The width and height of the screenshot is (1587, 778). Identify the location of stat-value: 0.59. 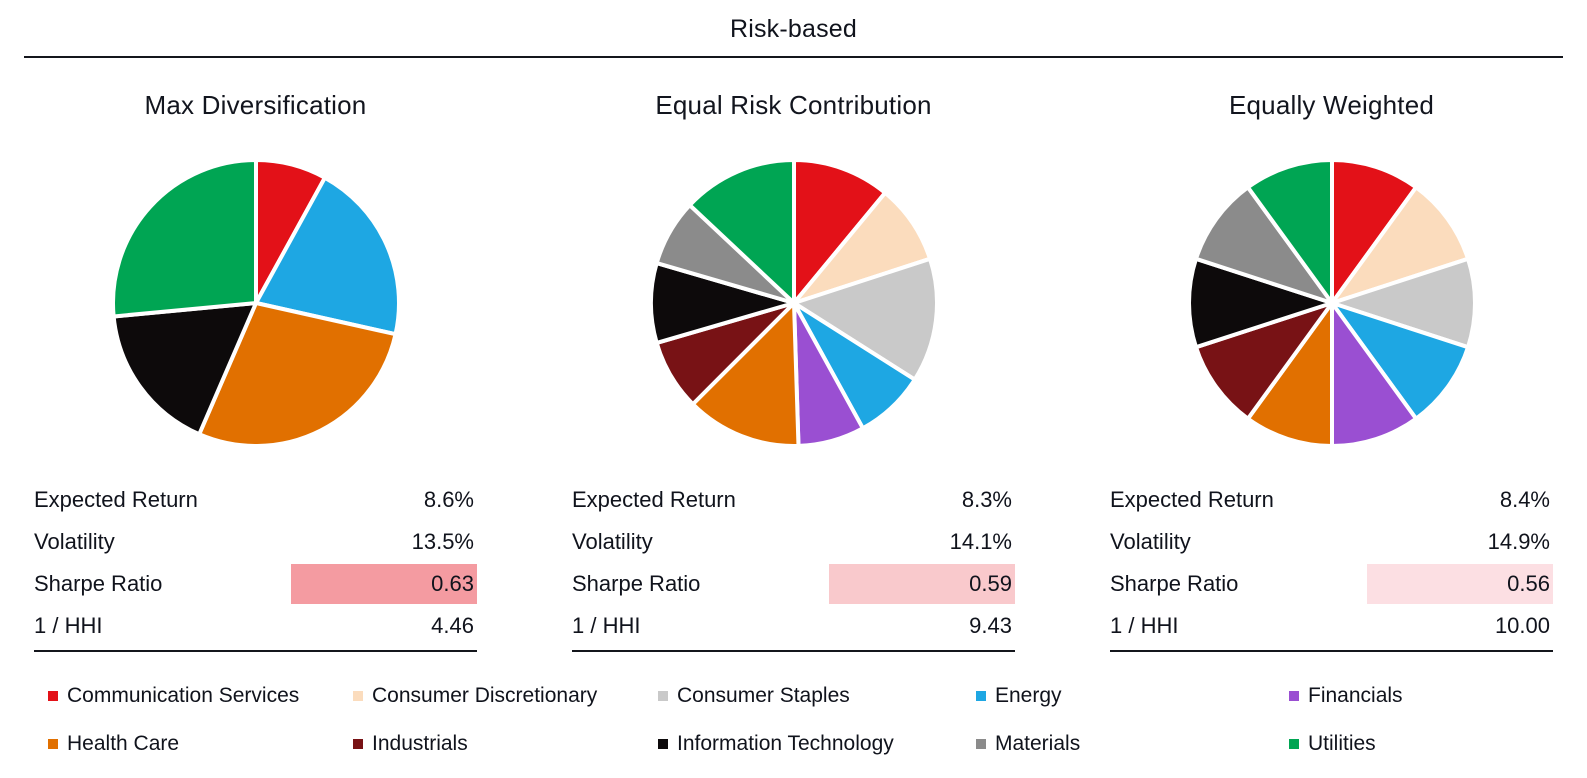
(990, 583).